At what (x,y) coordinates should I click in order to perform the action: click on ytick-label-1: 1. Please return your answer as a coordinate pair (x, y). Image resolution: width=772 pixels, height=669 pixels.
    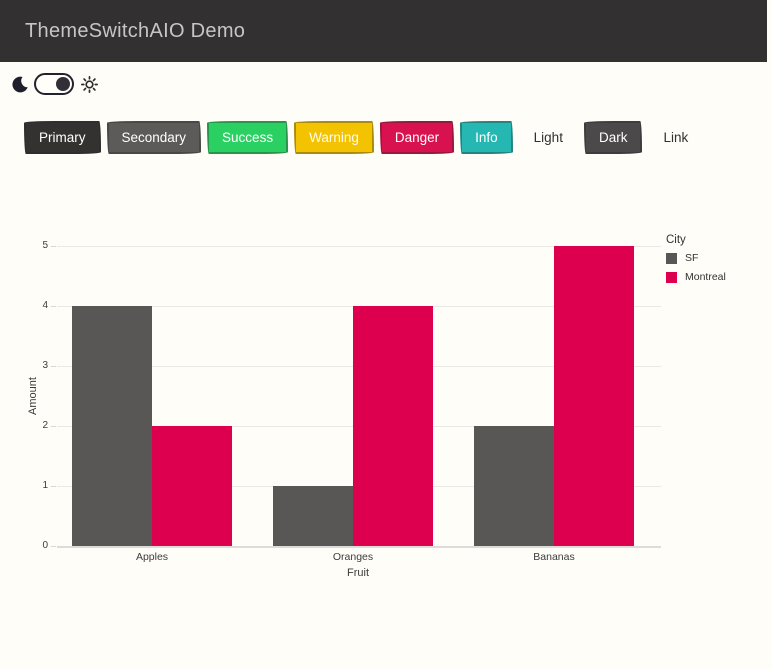
    Looking at the image, I should click on (45, 485).